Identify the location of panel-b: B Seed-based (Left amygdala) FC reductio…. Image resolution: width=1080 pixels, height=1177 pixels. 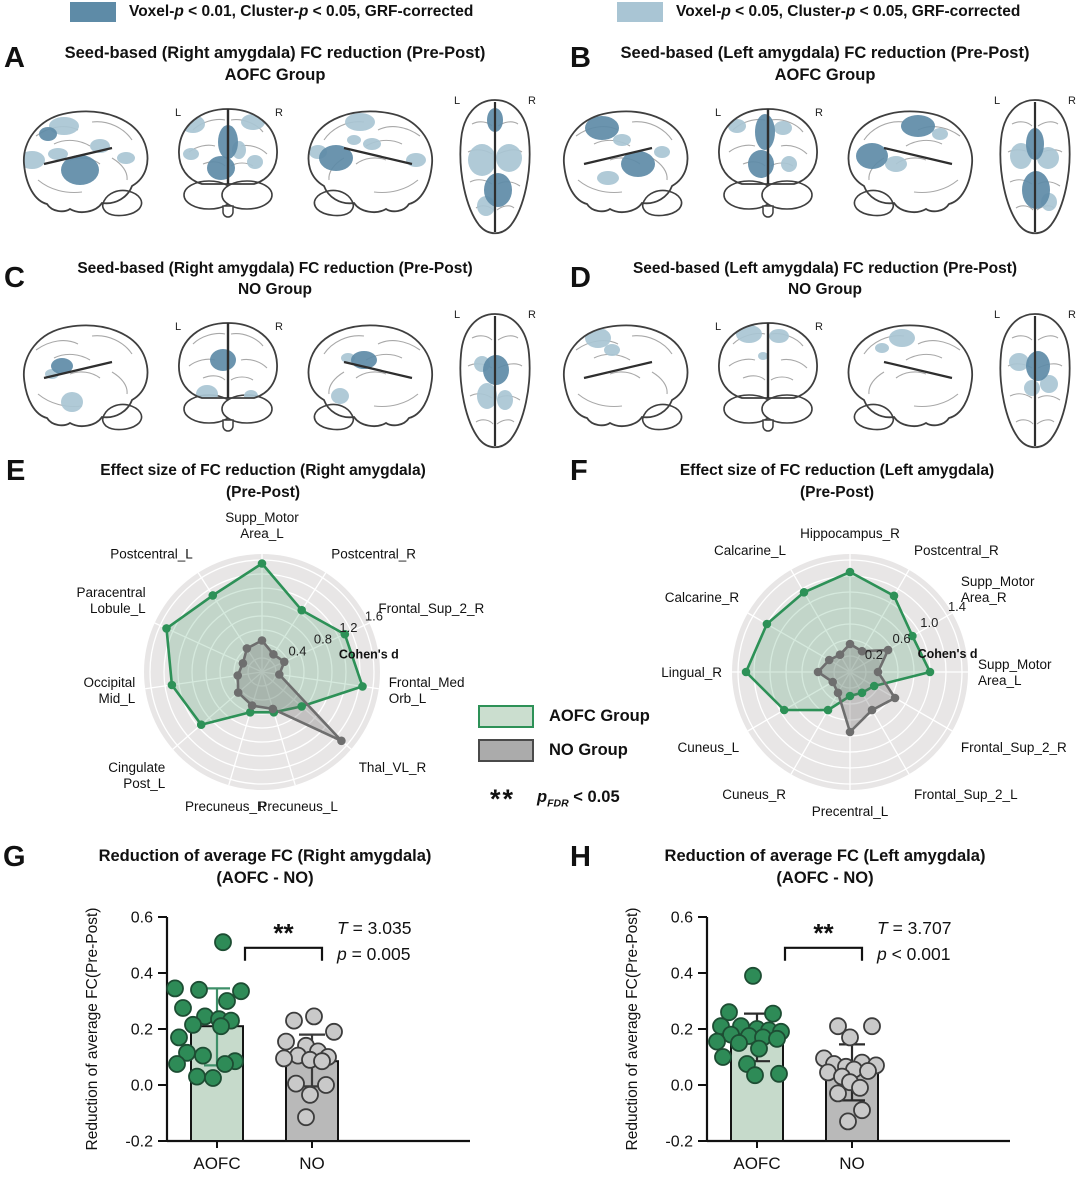
(810, 147).